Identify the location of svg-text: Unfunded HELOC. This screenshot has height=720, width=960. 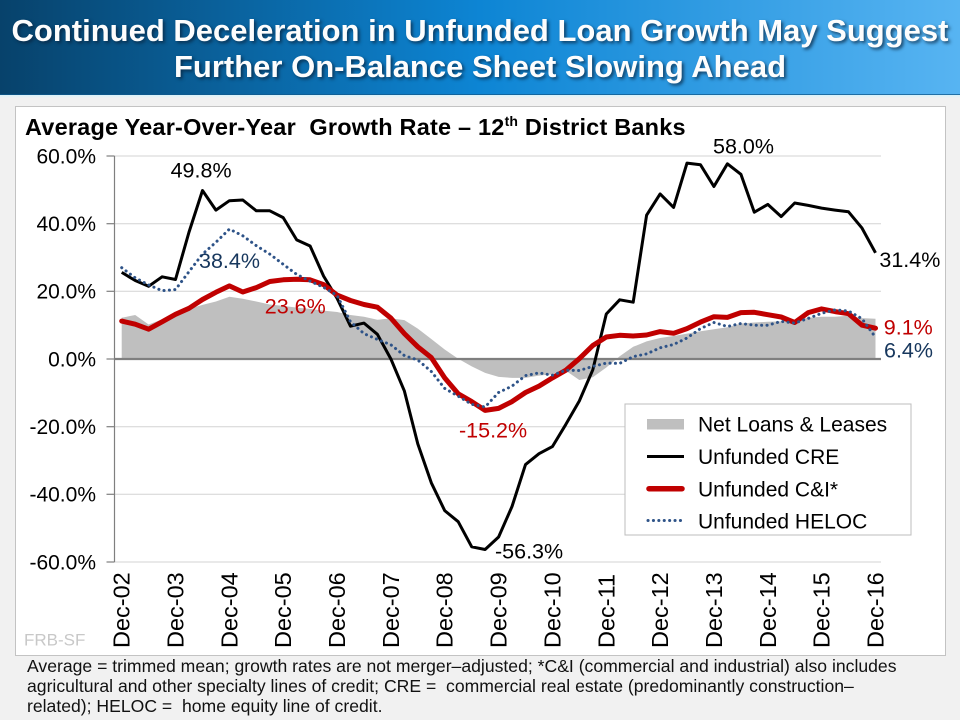
(782, 522).